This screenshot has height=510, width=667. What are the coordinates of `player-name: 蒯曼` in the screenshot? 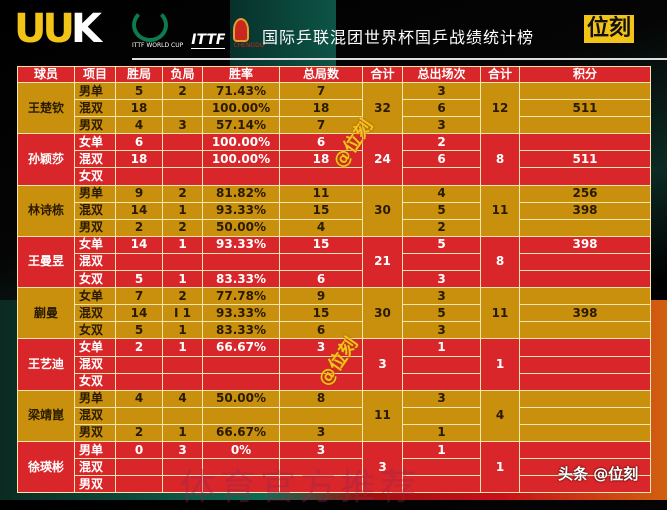 It's located at (46, 313).